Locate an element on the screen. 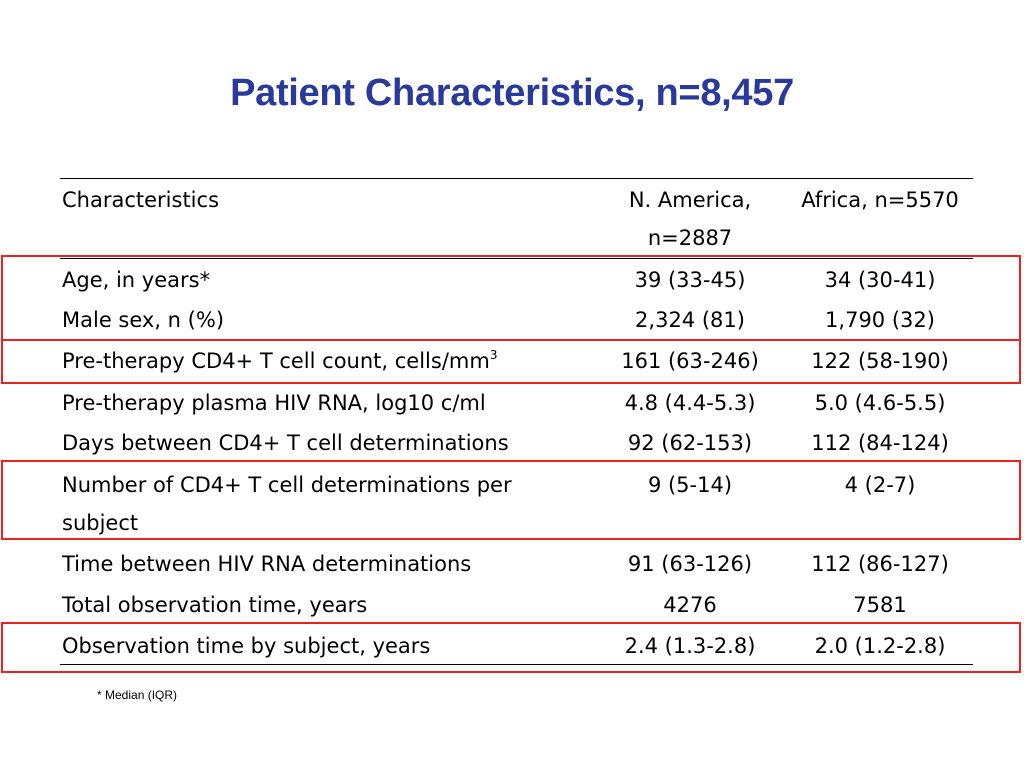 The width and height of the screenshot is (1024, 768). row-africa-value: 2.0 (1.2-2.8) is located at coordinates (880, 646).